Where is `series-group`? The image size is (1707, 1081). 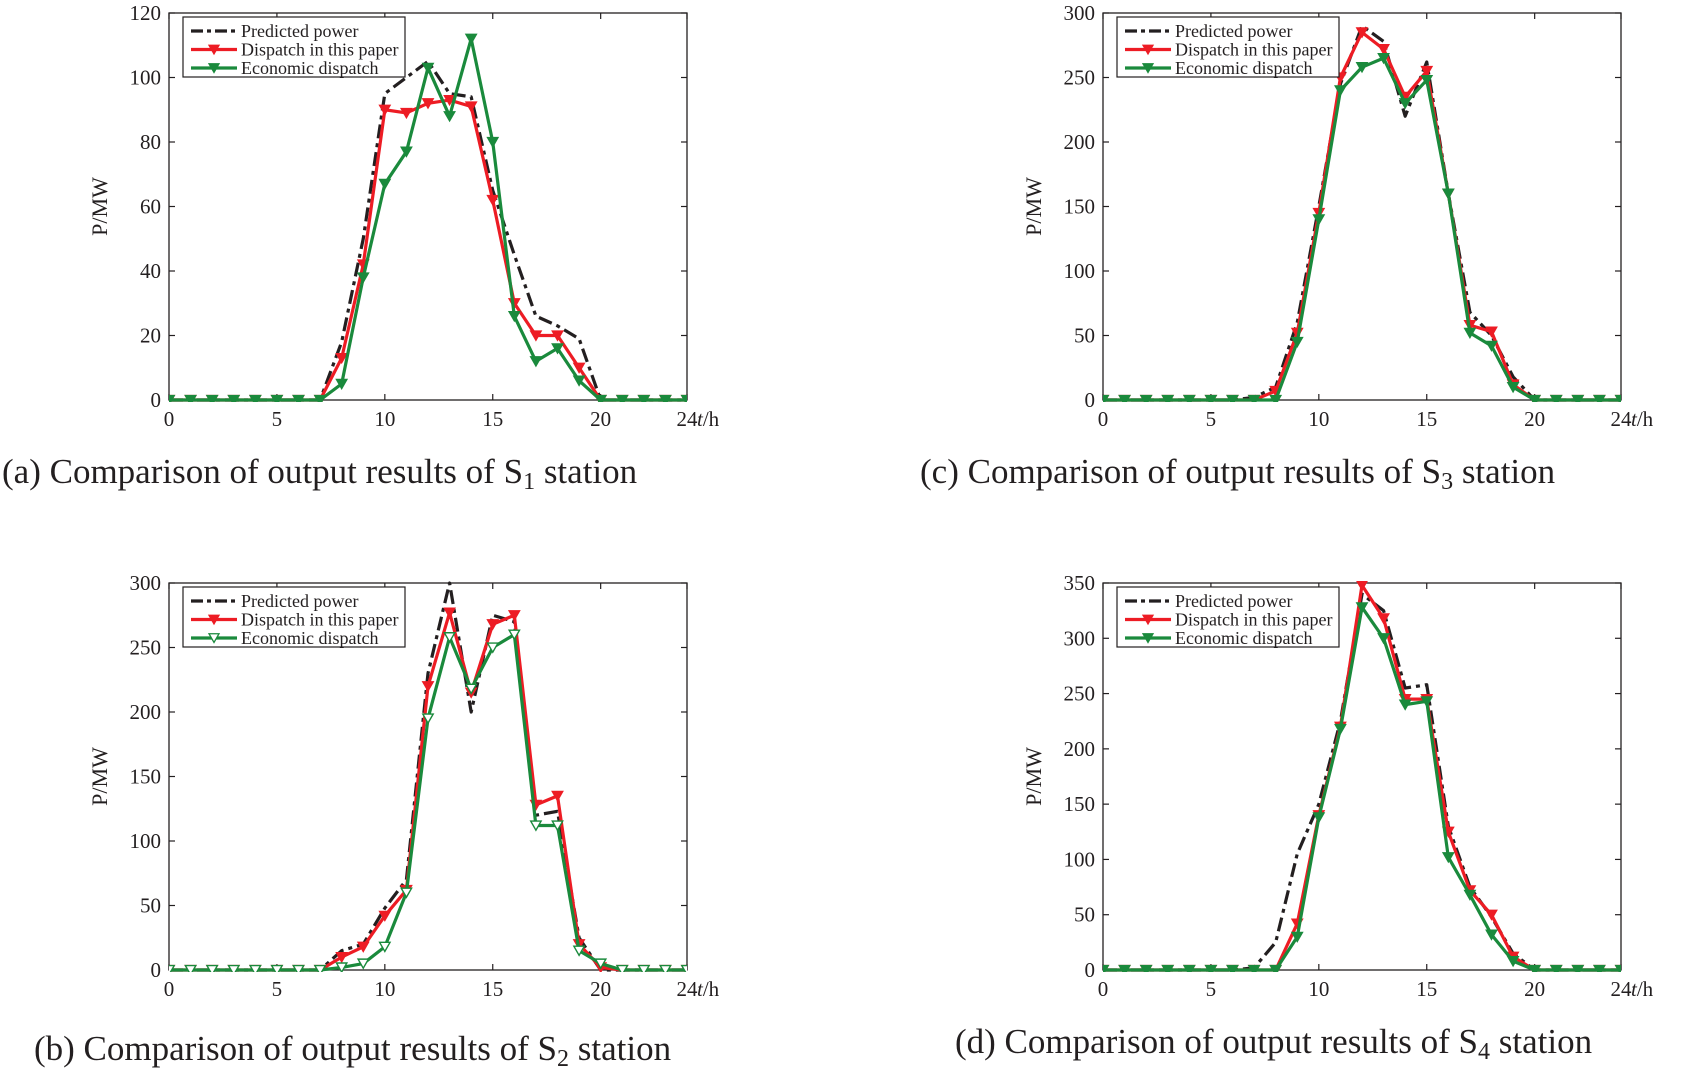 series-group is located at coordinates (1362, 213).